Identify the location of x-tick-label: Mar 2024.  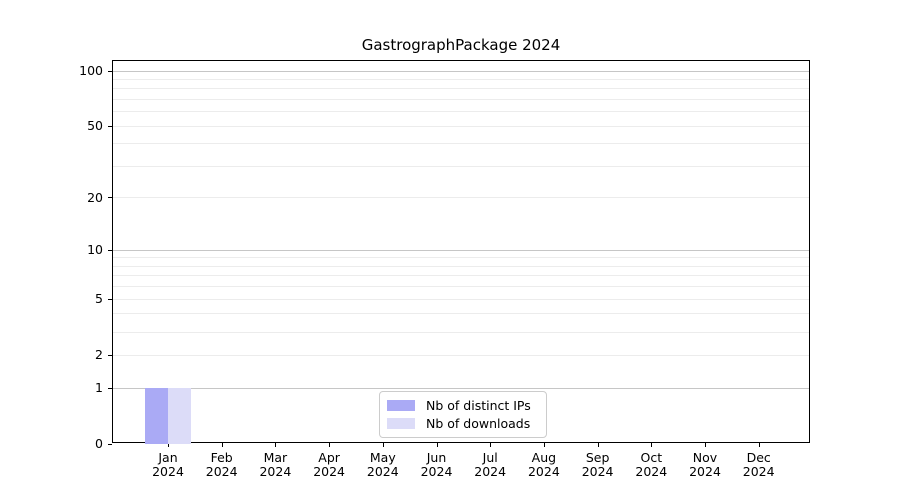
(275, 465).